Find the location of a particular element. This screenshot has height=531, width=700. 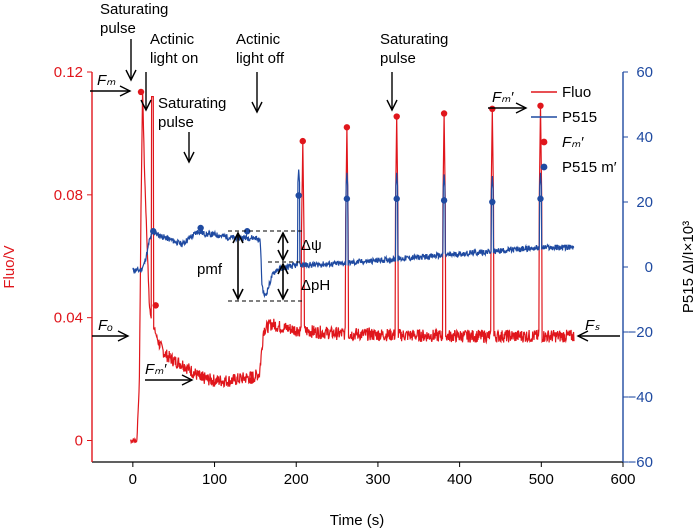

saturating-pulse-3-arrowhead is located at coordinates (392, 105).